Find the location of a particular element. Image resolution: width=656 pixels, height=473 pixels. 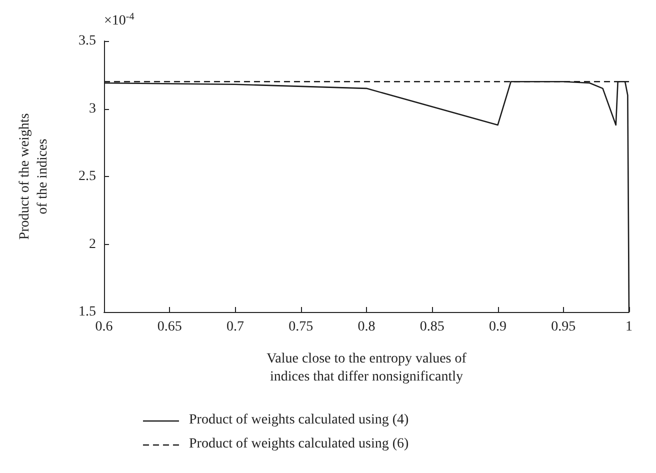

x-tick-label: 0.65 is located at coordinates (169, 327).